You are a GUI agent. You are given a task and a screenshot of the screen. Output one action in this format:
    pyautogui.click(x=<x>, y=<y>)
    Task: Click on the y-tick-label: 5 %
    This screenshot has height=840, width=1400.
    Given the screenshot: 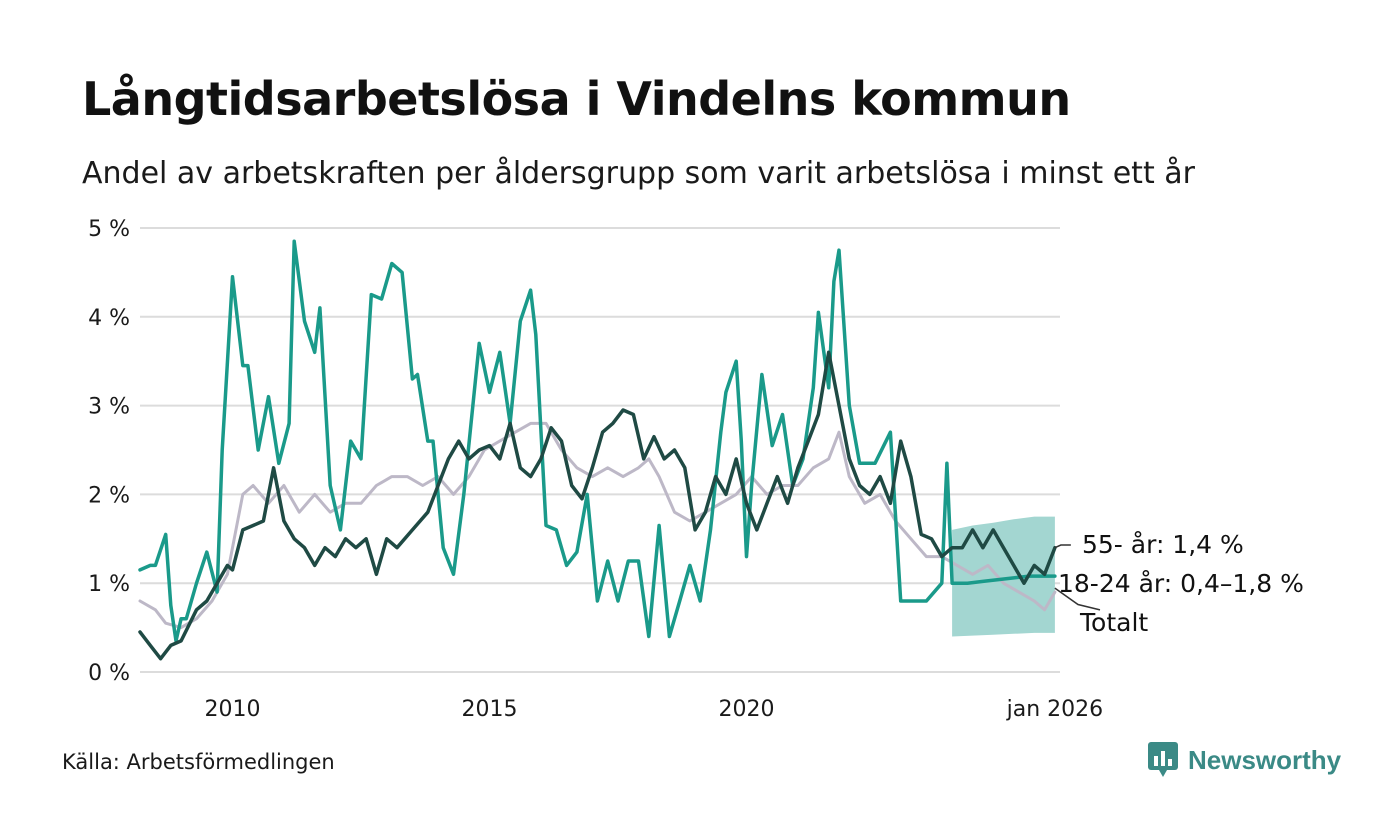 What is the action you would take?
    pyautogui.click(x=109, y=229)
    